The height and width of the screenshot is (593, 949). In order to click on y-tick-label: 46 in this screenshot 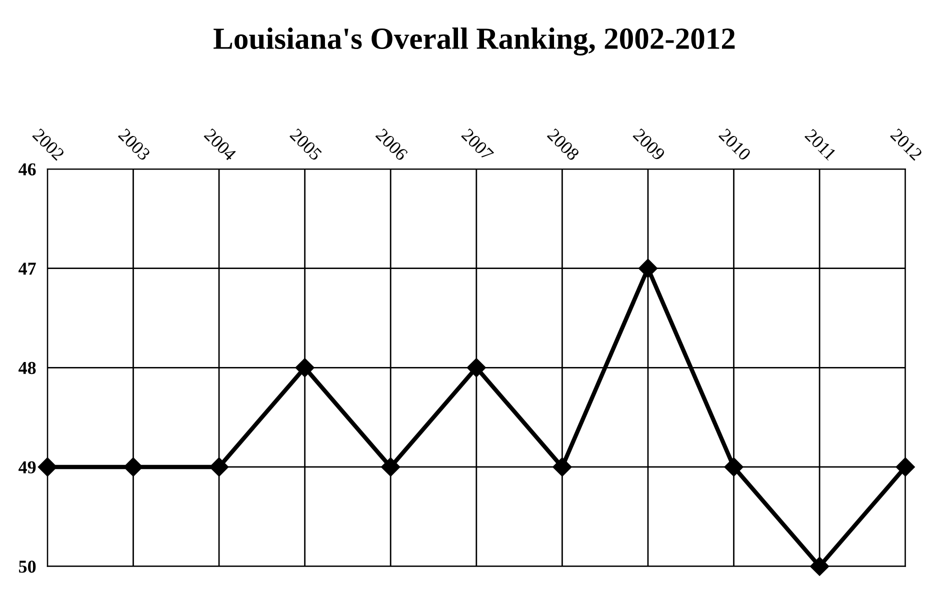, I will do `click(27, 169)`.